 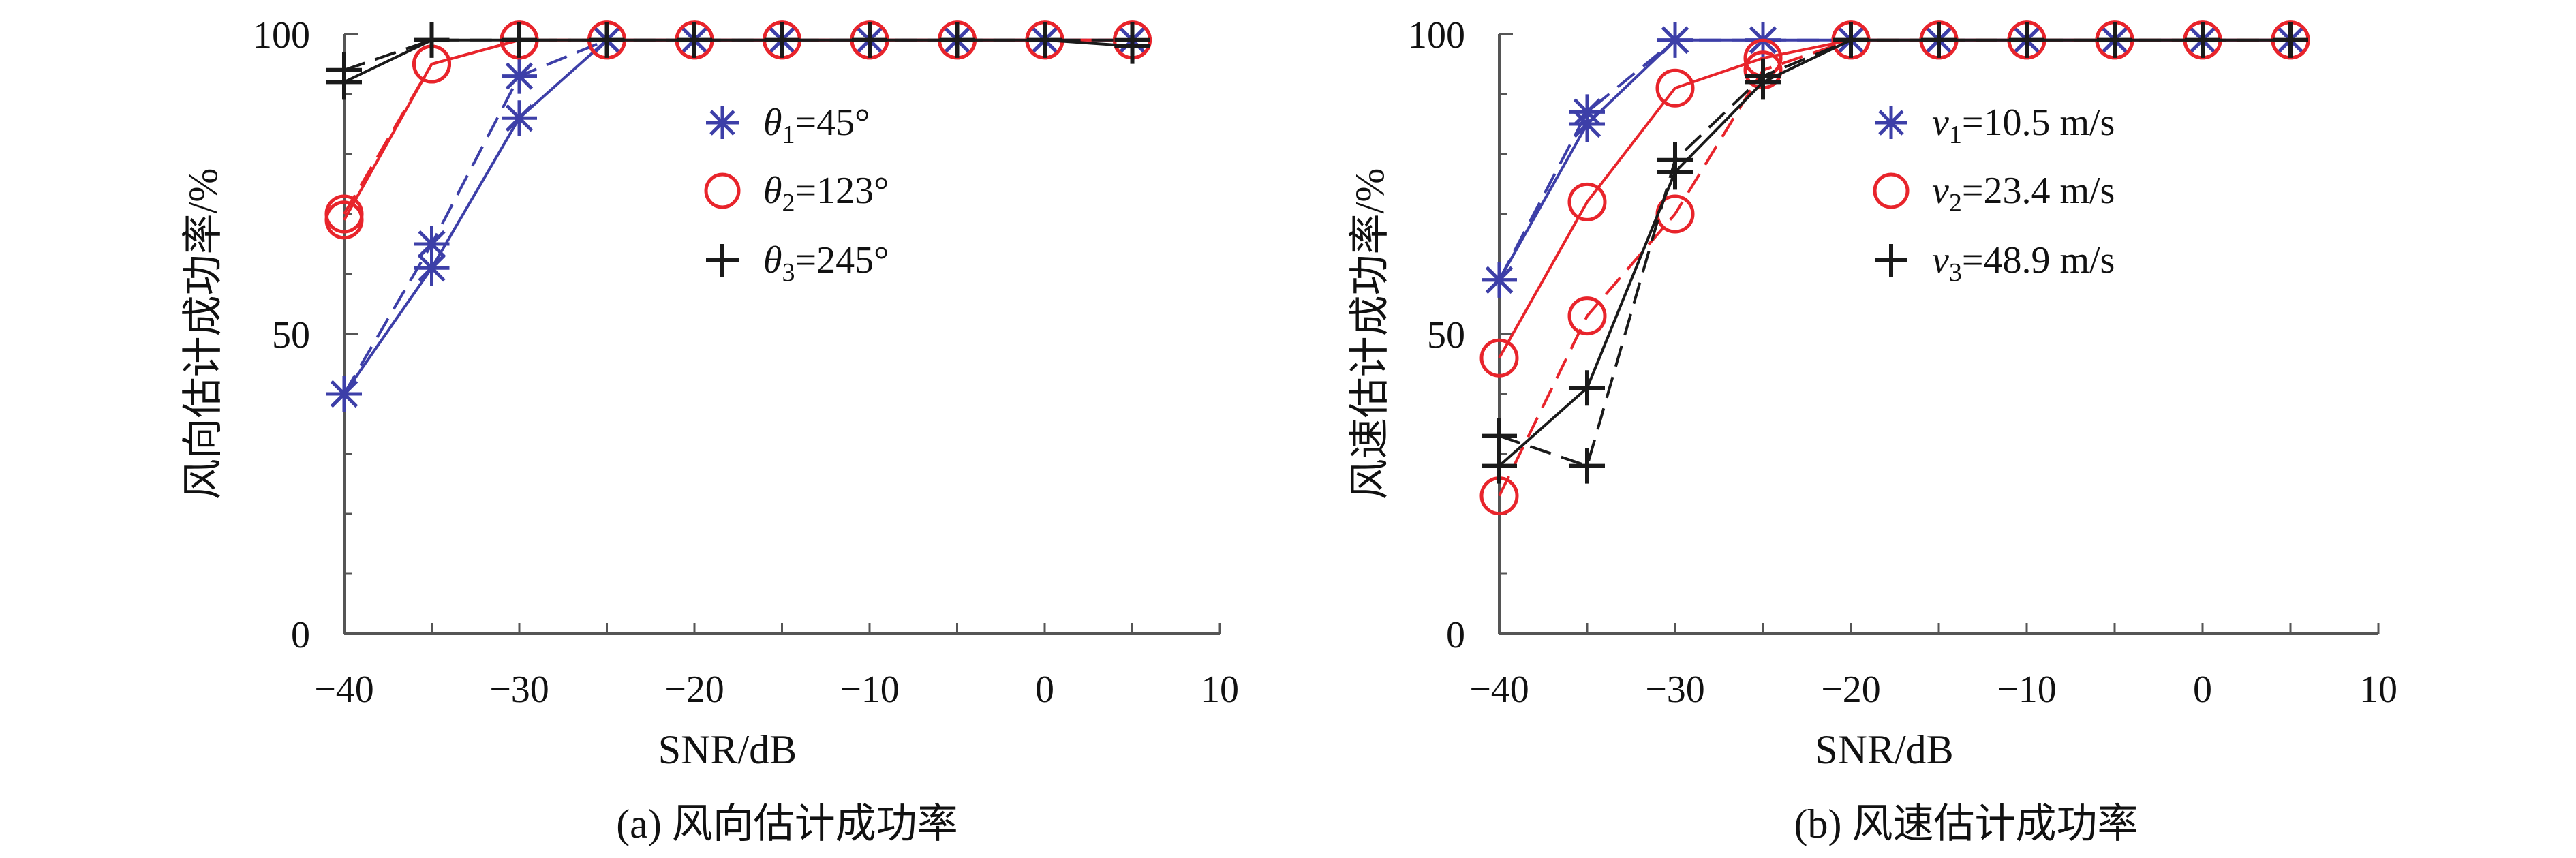 What do you see at coordinates (2024, 125) in the screenshot?
I see `legend-label: v1=10.5 m/s` at bounding box center [2024, 125].